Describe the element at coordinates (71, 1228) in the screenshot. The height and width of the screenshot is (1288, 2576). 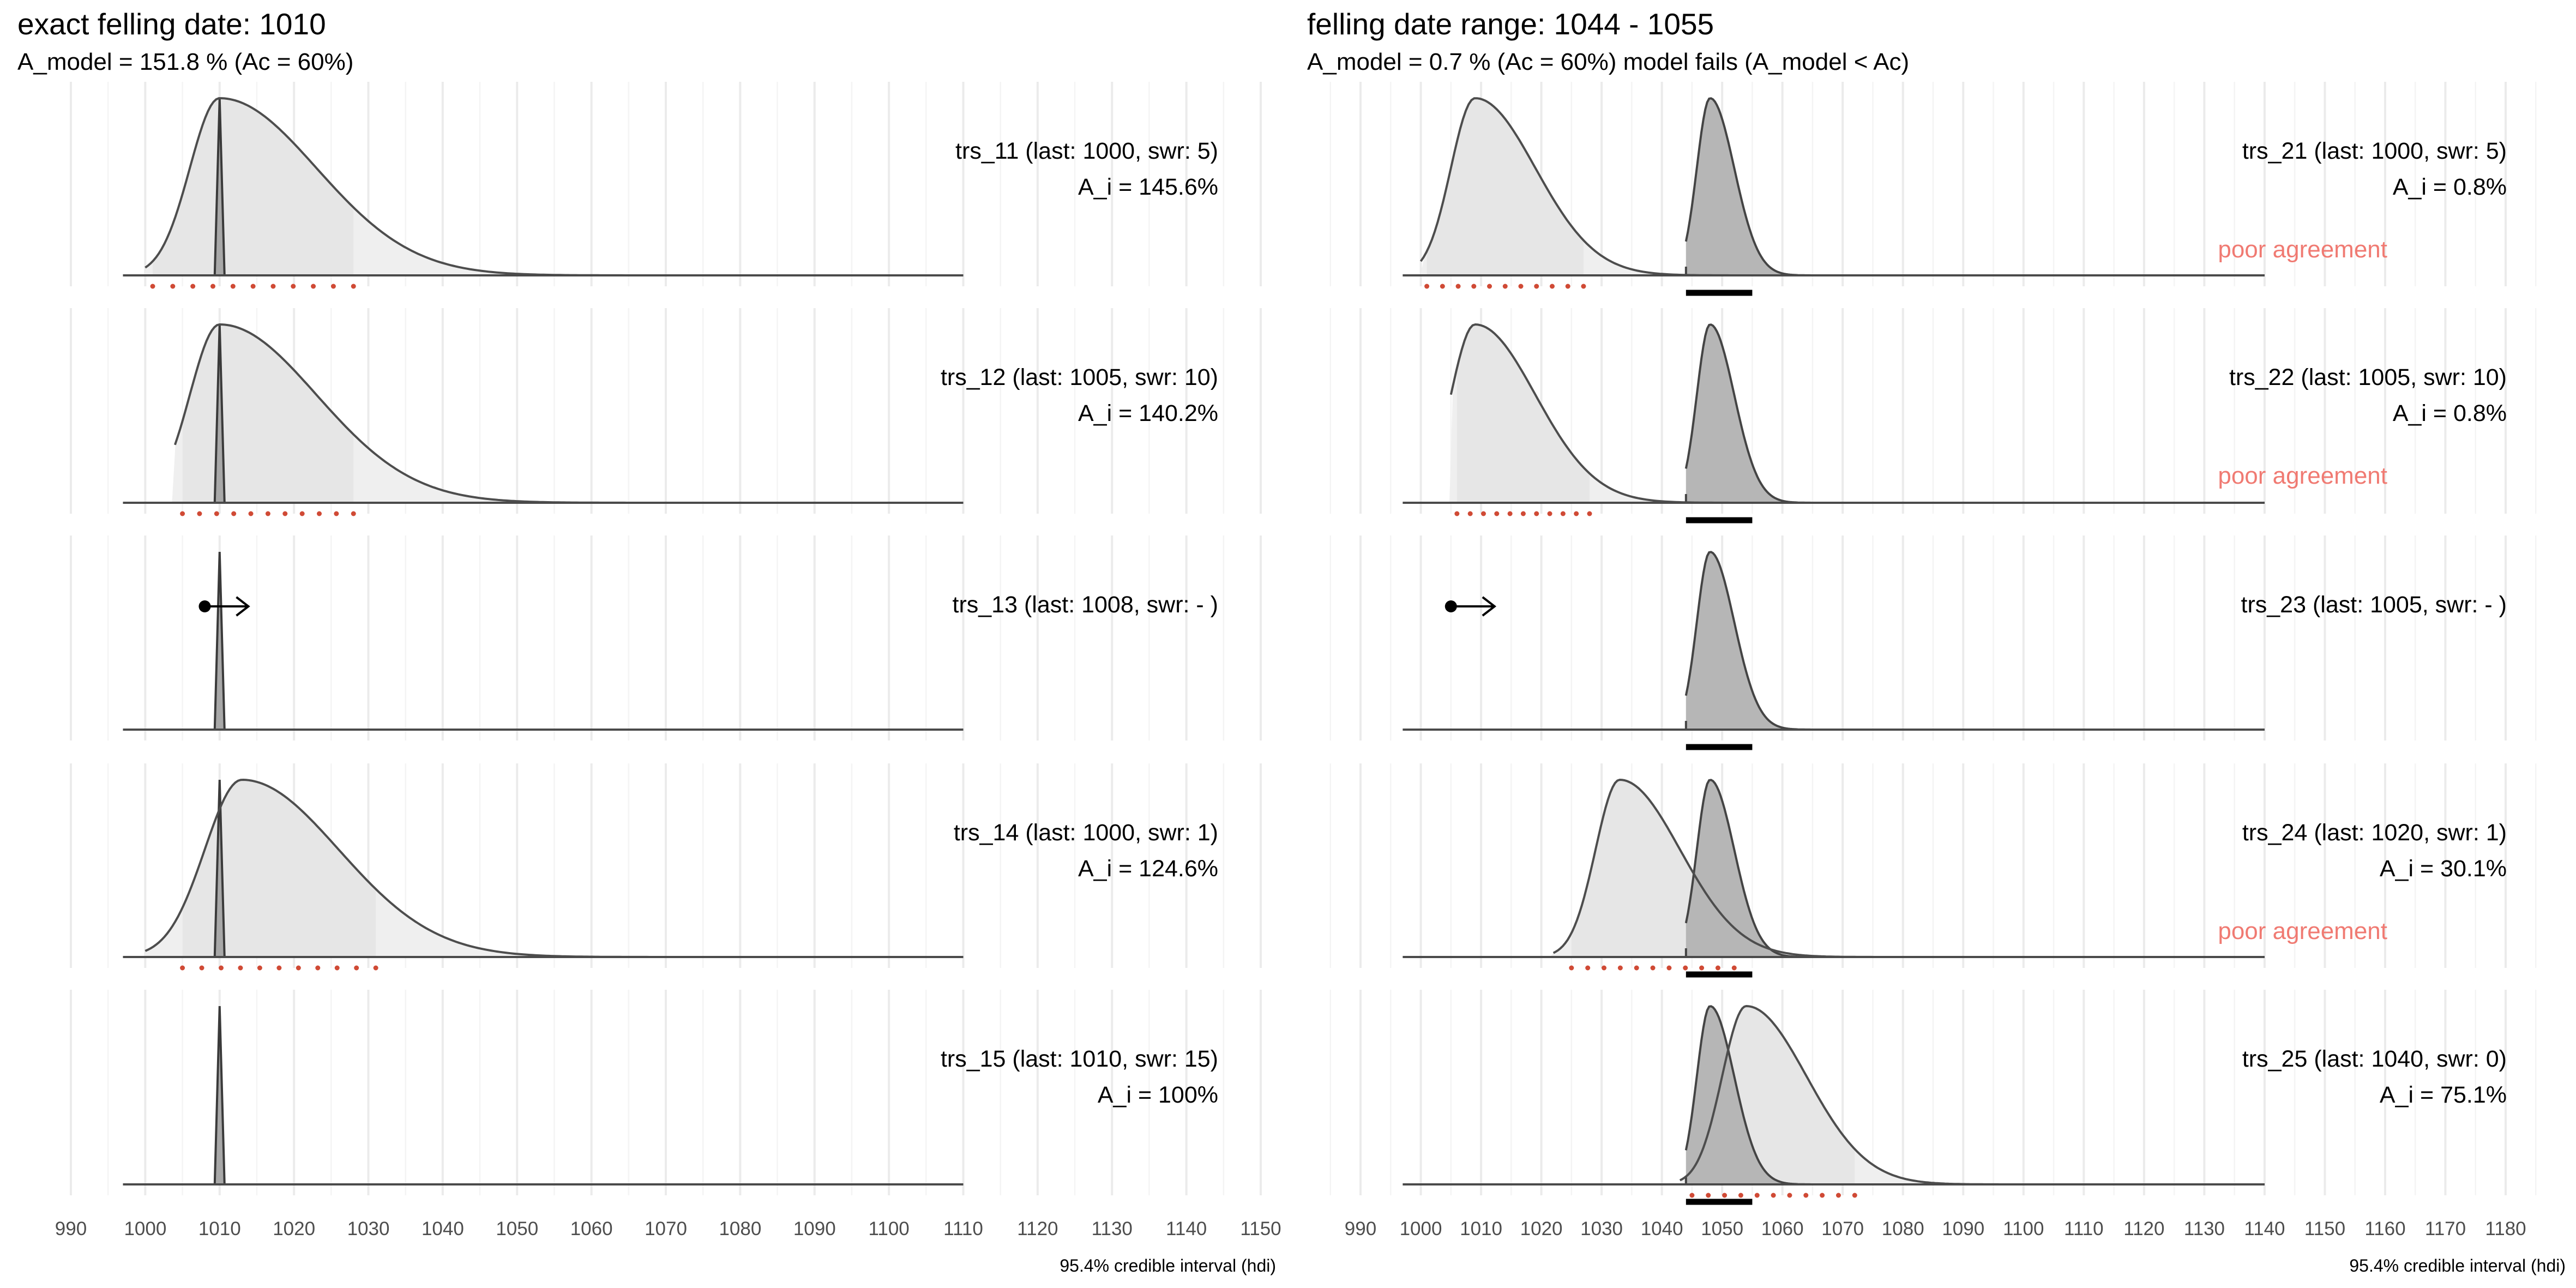
I see `x-tick-label: 990` at that location.